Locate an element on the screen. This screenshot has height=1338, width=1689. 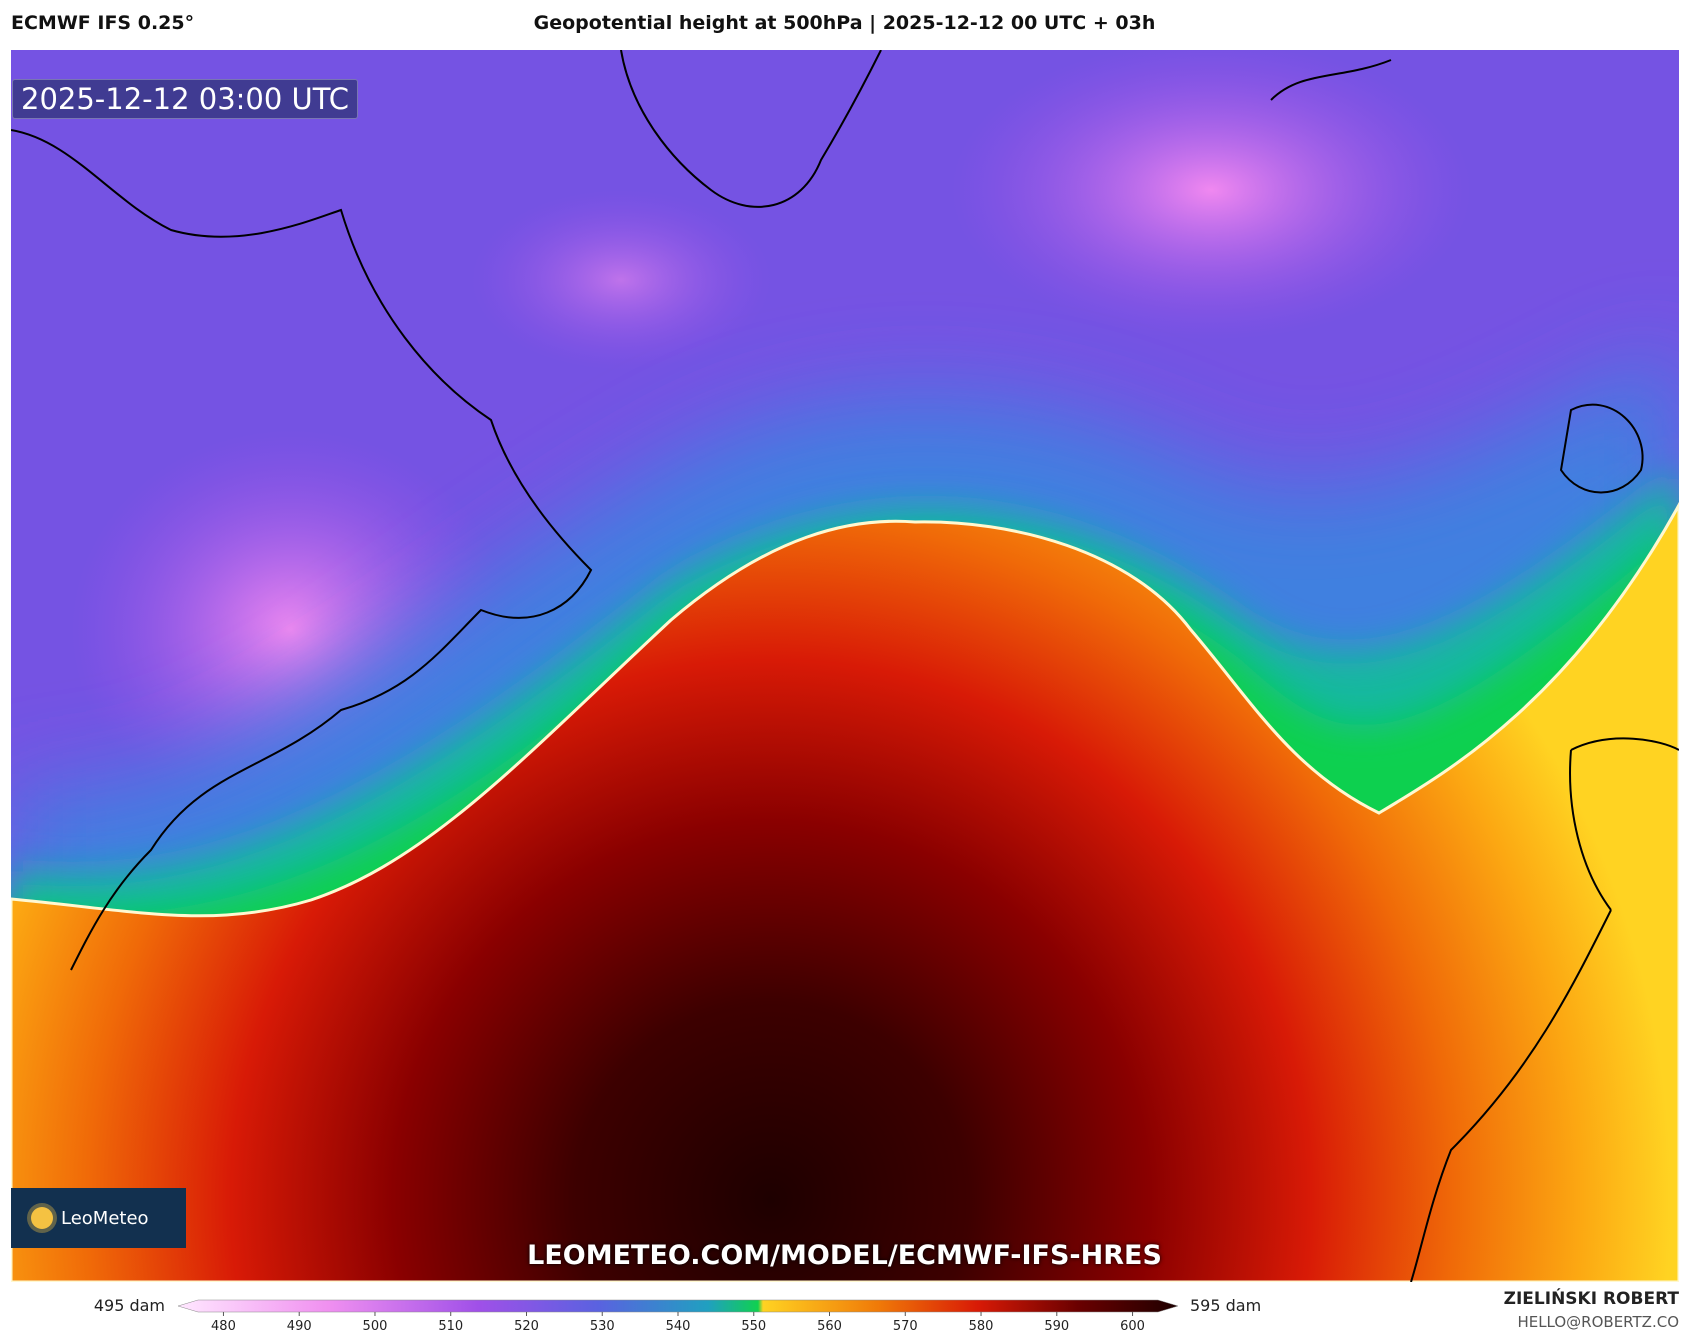
colorbar-tick-label: 550 is located at coordinates (753, 1326).